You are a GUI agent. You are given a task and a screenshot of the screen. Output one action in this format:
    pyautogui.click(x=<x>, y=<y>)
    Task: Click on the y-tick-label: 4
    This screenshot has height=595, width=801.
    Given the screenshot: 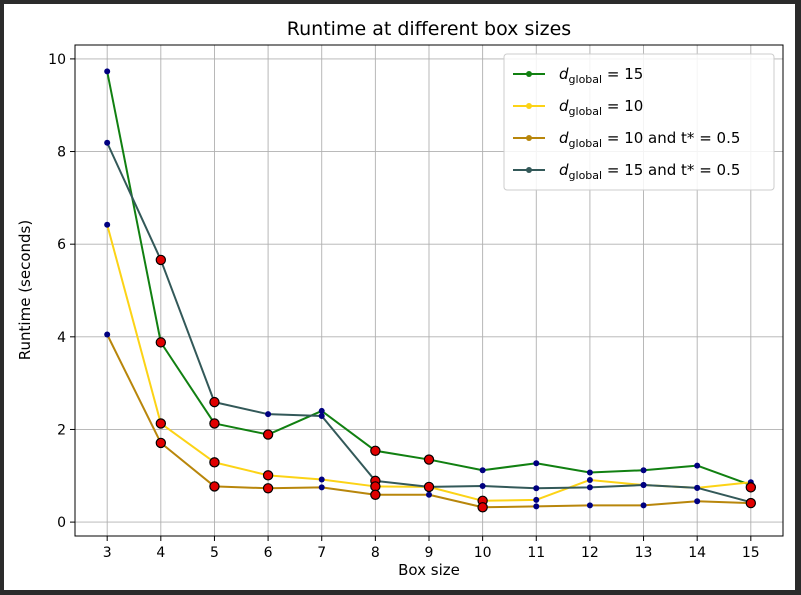 What is the action you would take?
    pyautogui.click(x=61, y=338)
    